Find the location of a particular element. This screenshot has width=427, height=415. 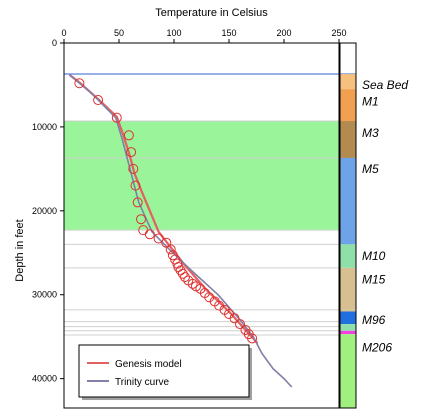

y-tick-label: 10000 is located at coordinates (44, 127).